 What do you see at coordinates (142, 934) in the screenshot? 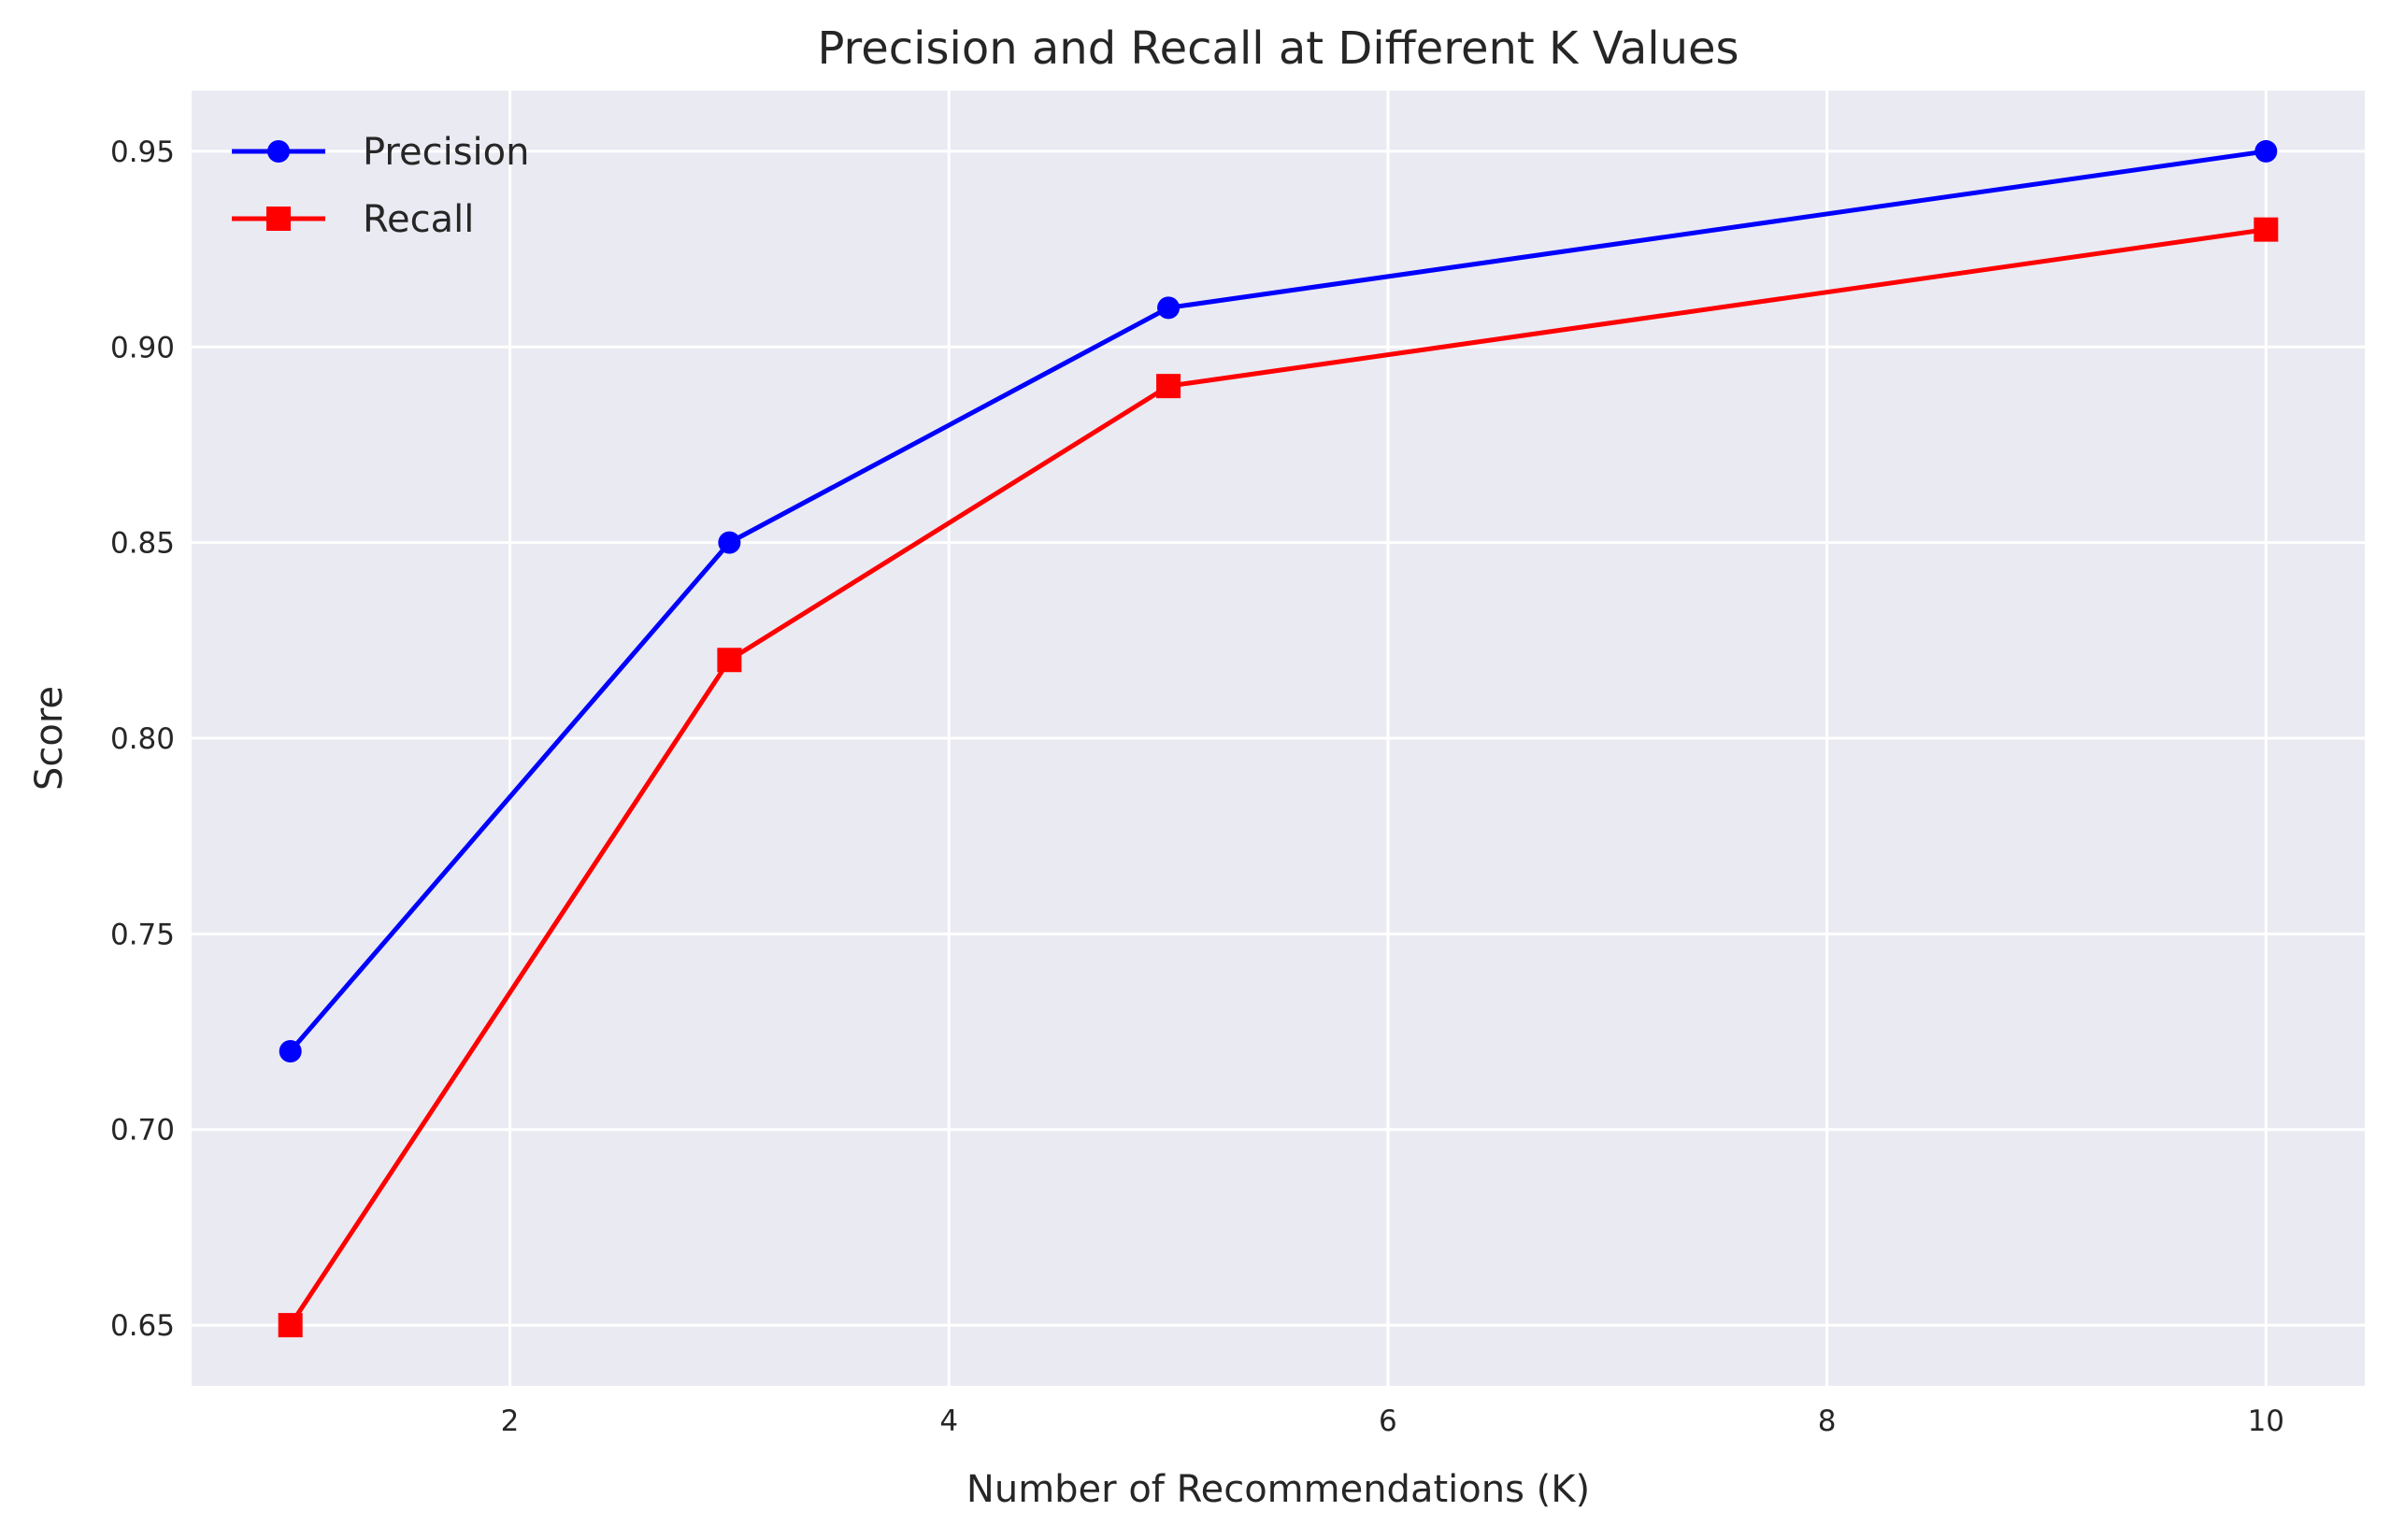
I see `y-tick-label: 0.75` at bounding box center [142, 934].